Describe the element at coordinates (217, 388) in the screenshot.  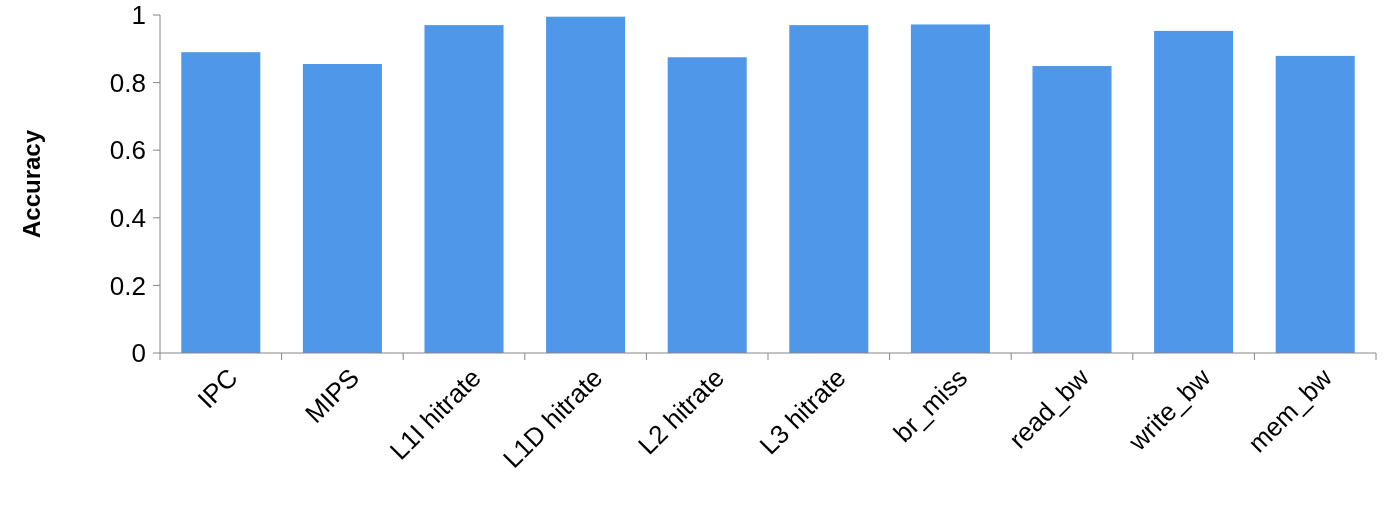
I see `x-tick-label: IPC` at that location.